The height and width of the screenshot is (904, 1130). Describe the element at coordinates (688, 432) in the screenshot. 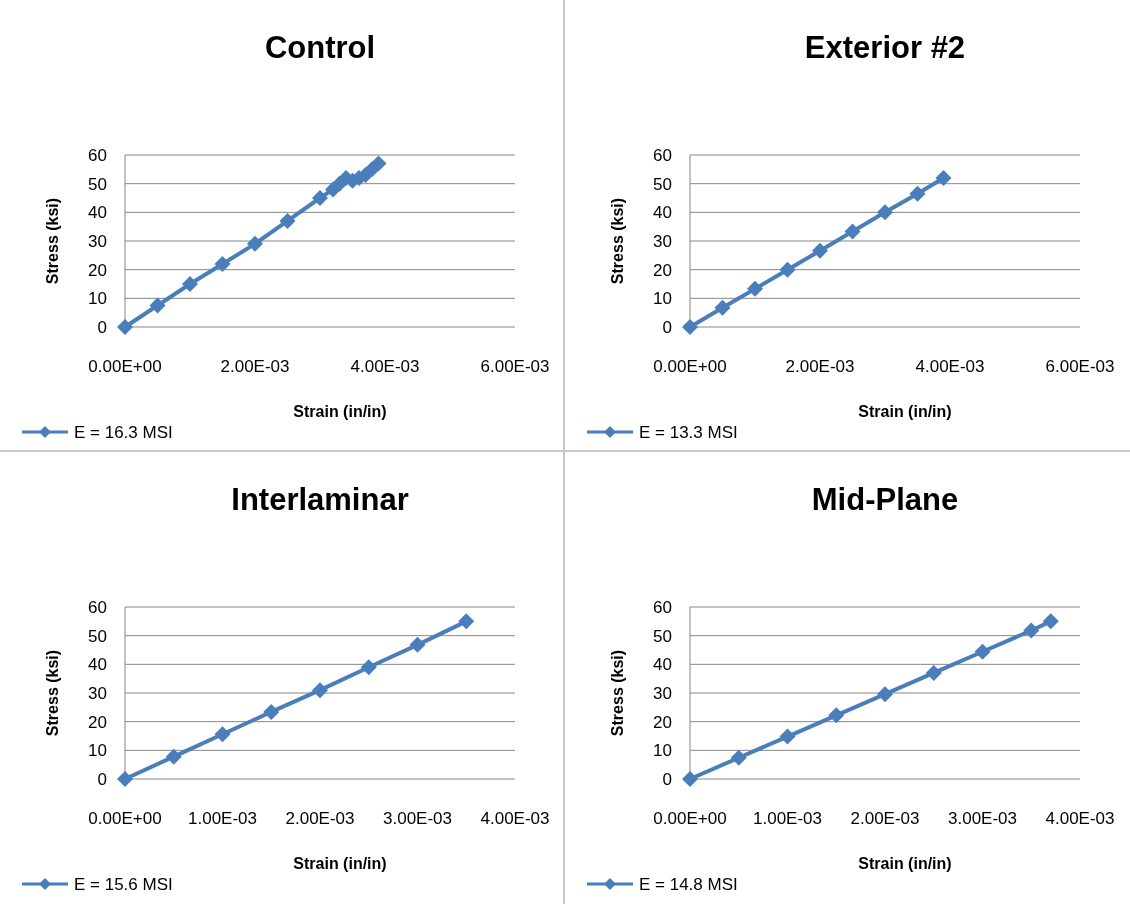

I see `legend-label: E = 13.3 MSI` at that location.